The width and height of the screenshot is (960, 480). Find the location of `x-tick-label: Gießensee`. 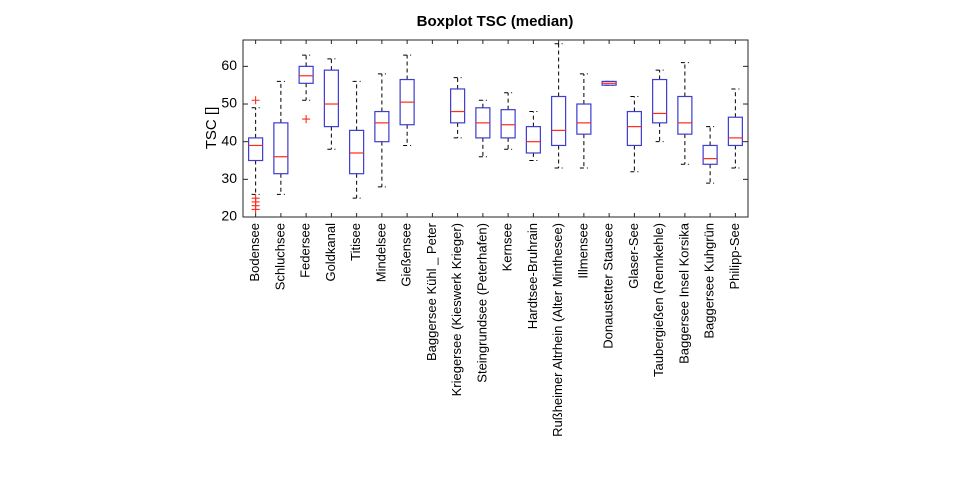

x-tick-label: Gießensee is located at coordinates (406, 255).